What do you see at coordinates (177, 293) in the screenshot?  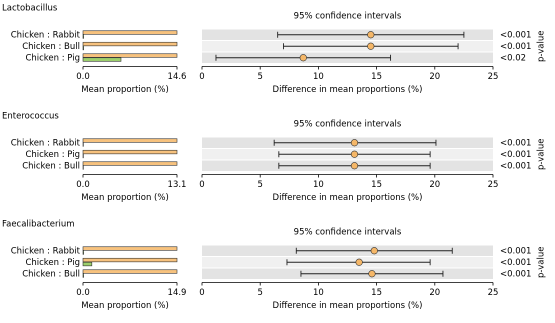 I see `x-tick-label: 14.9` at bounding box center [177, 293].